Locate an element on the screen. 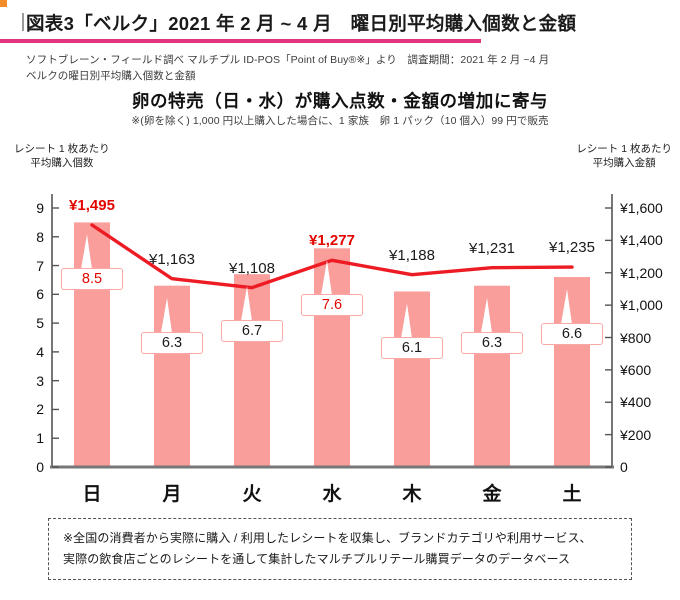 The width and height of the screenshot is (680, 600). x-axis-label-火: 火 is located at coordinates (252, 494).